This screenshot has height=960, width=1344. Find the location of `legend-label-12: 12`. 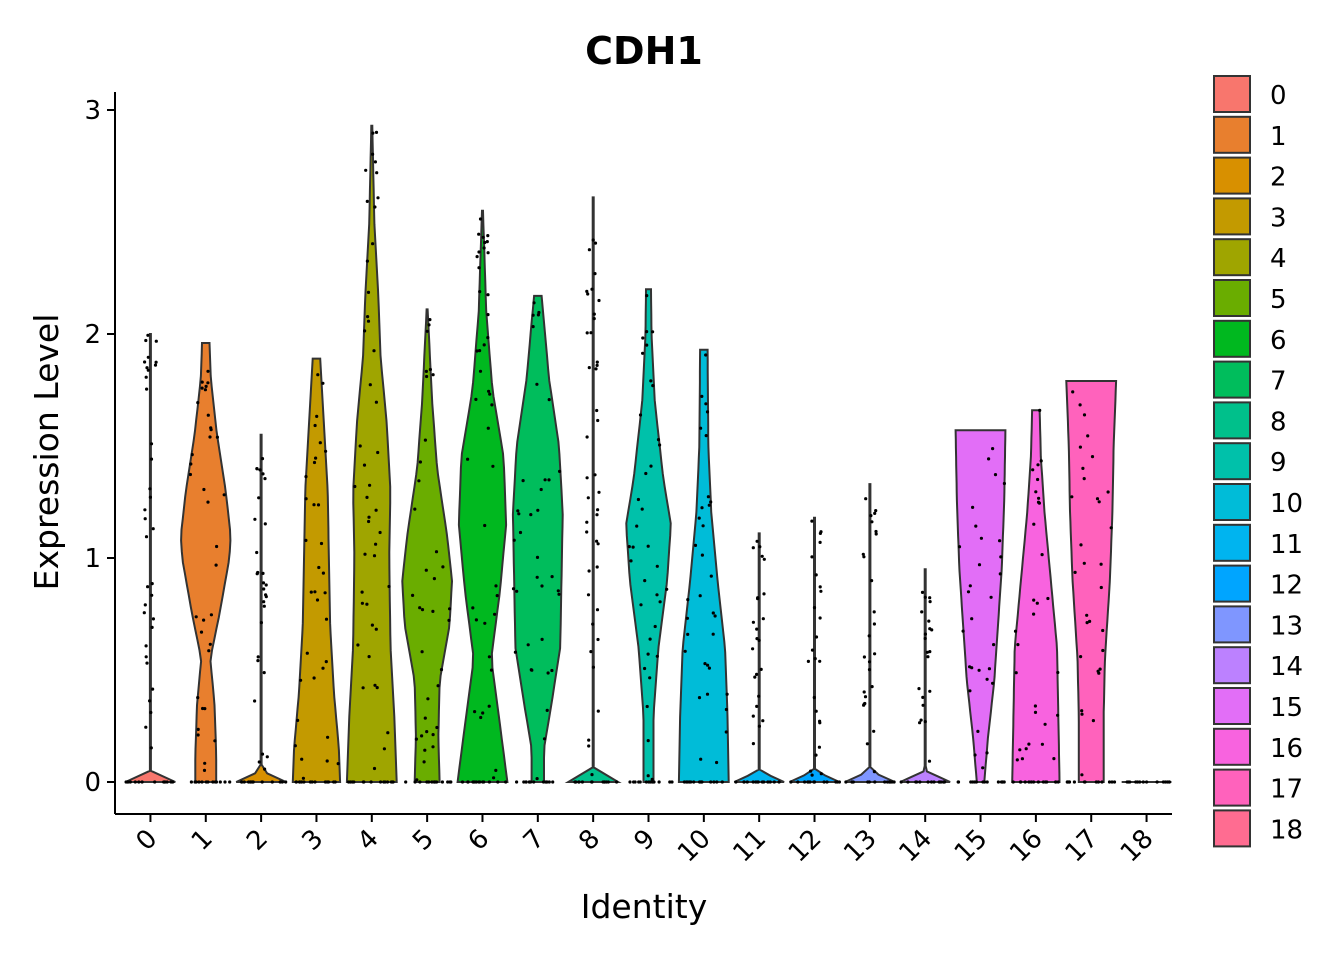

legend-label-12: 12 is located at coordinates (1286, 586).